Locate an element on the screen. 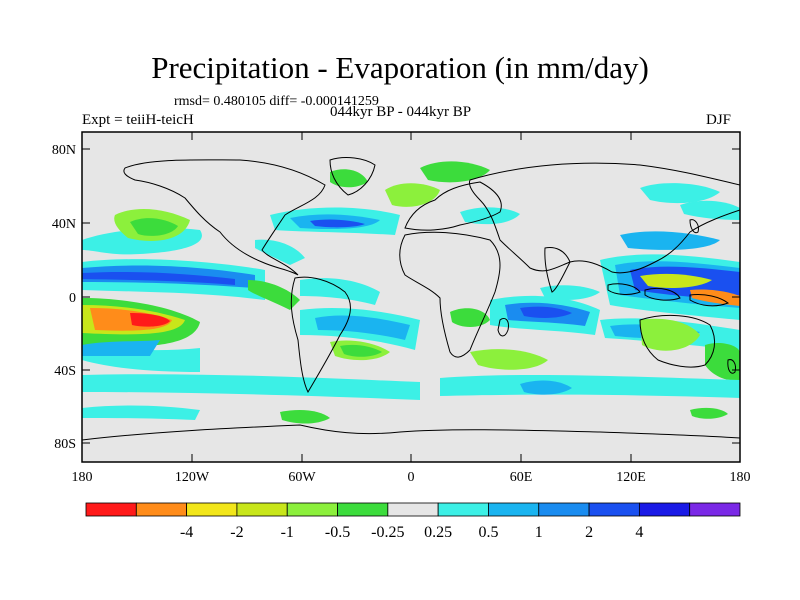 The width and height of the screenshot is (800, 600). colorbar-label: -0.25 is located at coordinates (387, 532).